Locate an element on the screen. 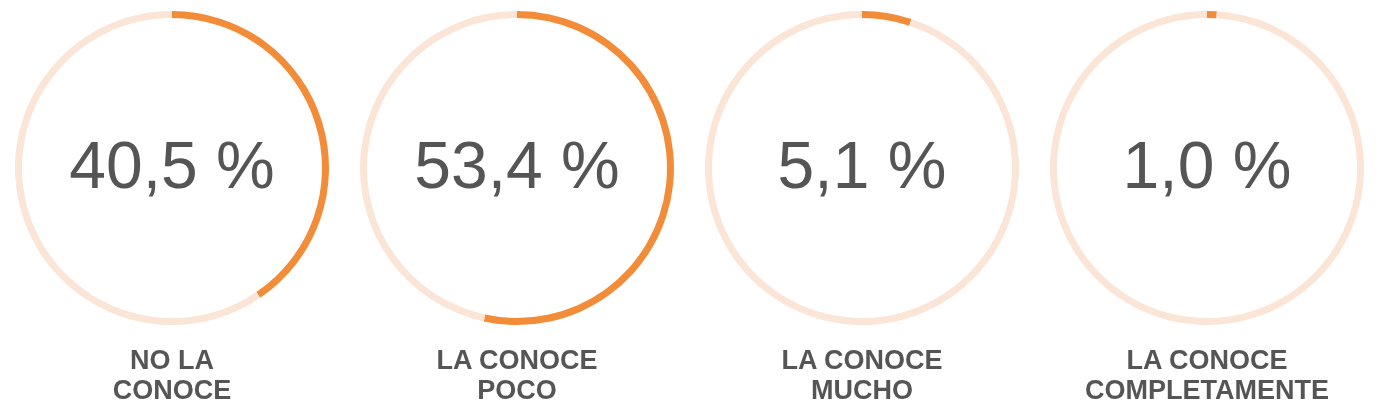 The width and height of the screenshot is (1382, 416). data-label: 1,0 % is located at coordinates (1207, 165).